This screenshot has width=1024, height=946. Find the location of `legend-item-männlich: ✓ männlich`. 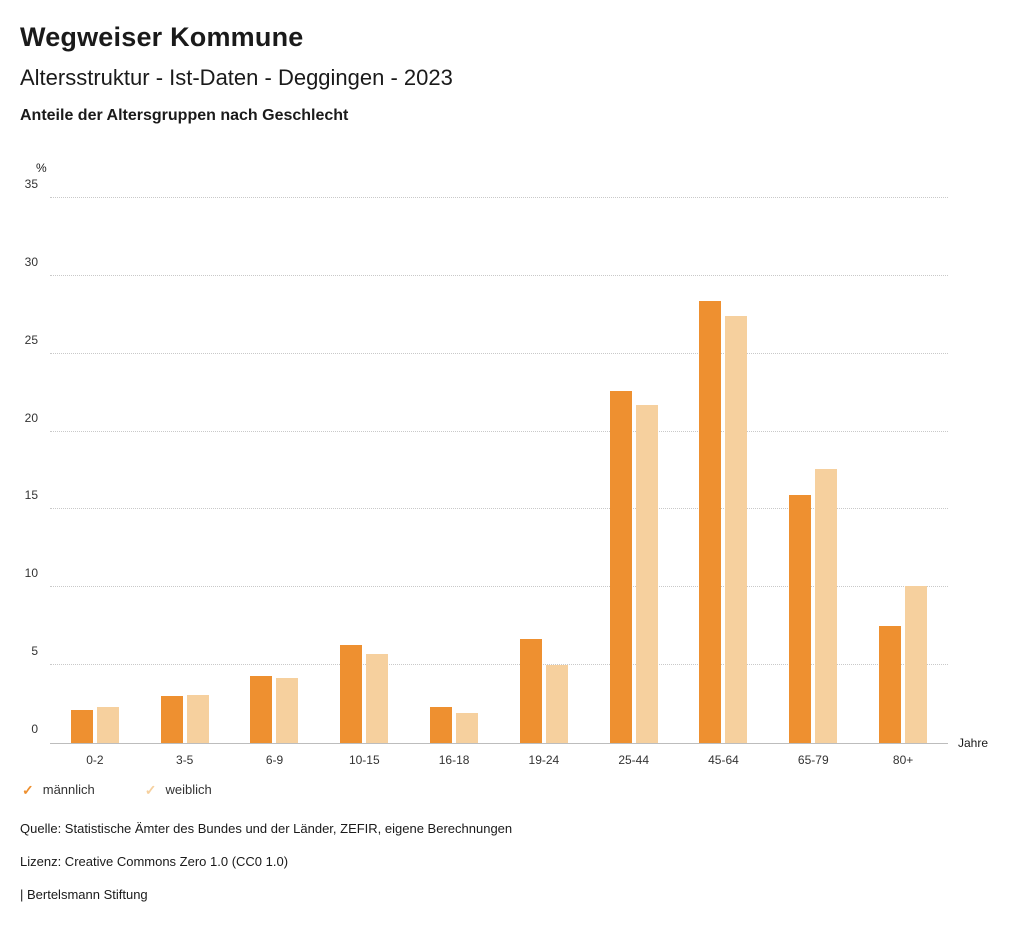

legend-item-männlich: ✓ männlich is located at coordinates (58, 789).